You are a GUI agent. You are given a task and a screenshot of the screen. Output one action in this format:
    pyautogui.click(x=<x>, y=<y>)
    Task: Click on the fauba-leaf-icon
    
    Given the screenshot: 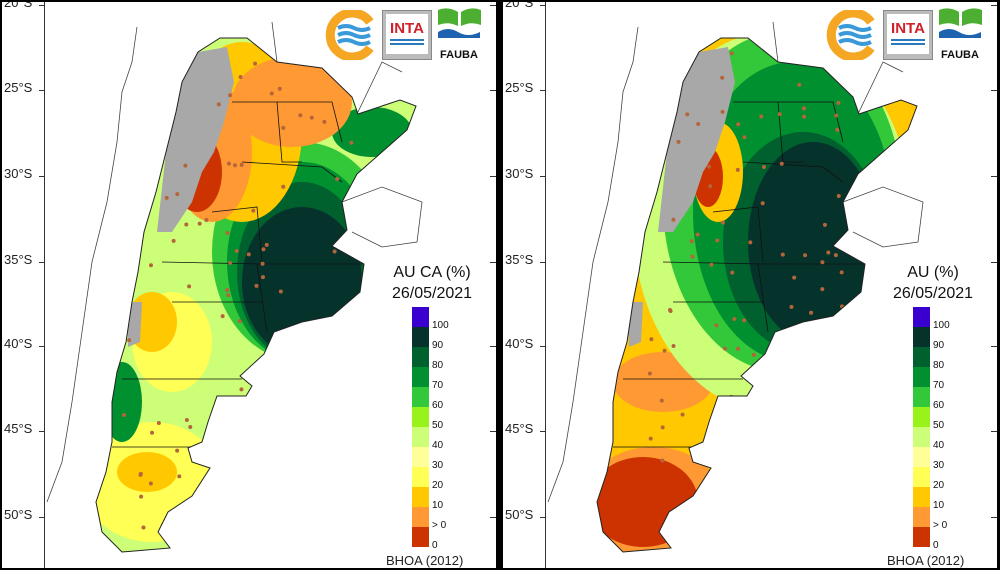 What is the action you would take?
    pyautogui.click(x=459, y=23)
    